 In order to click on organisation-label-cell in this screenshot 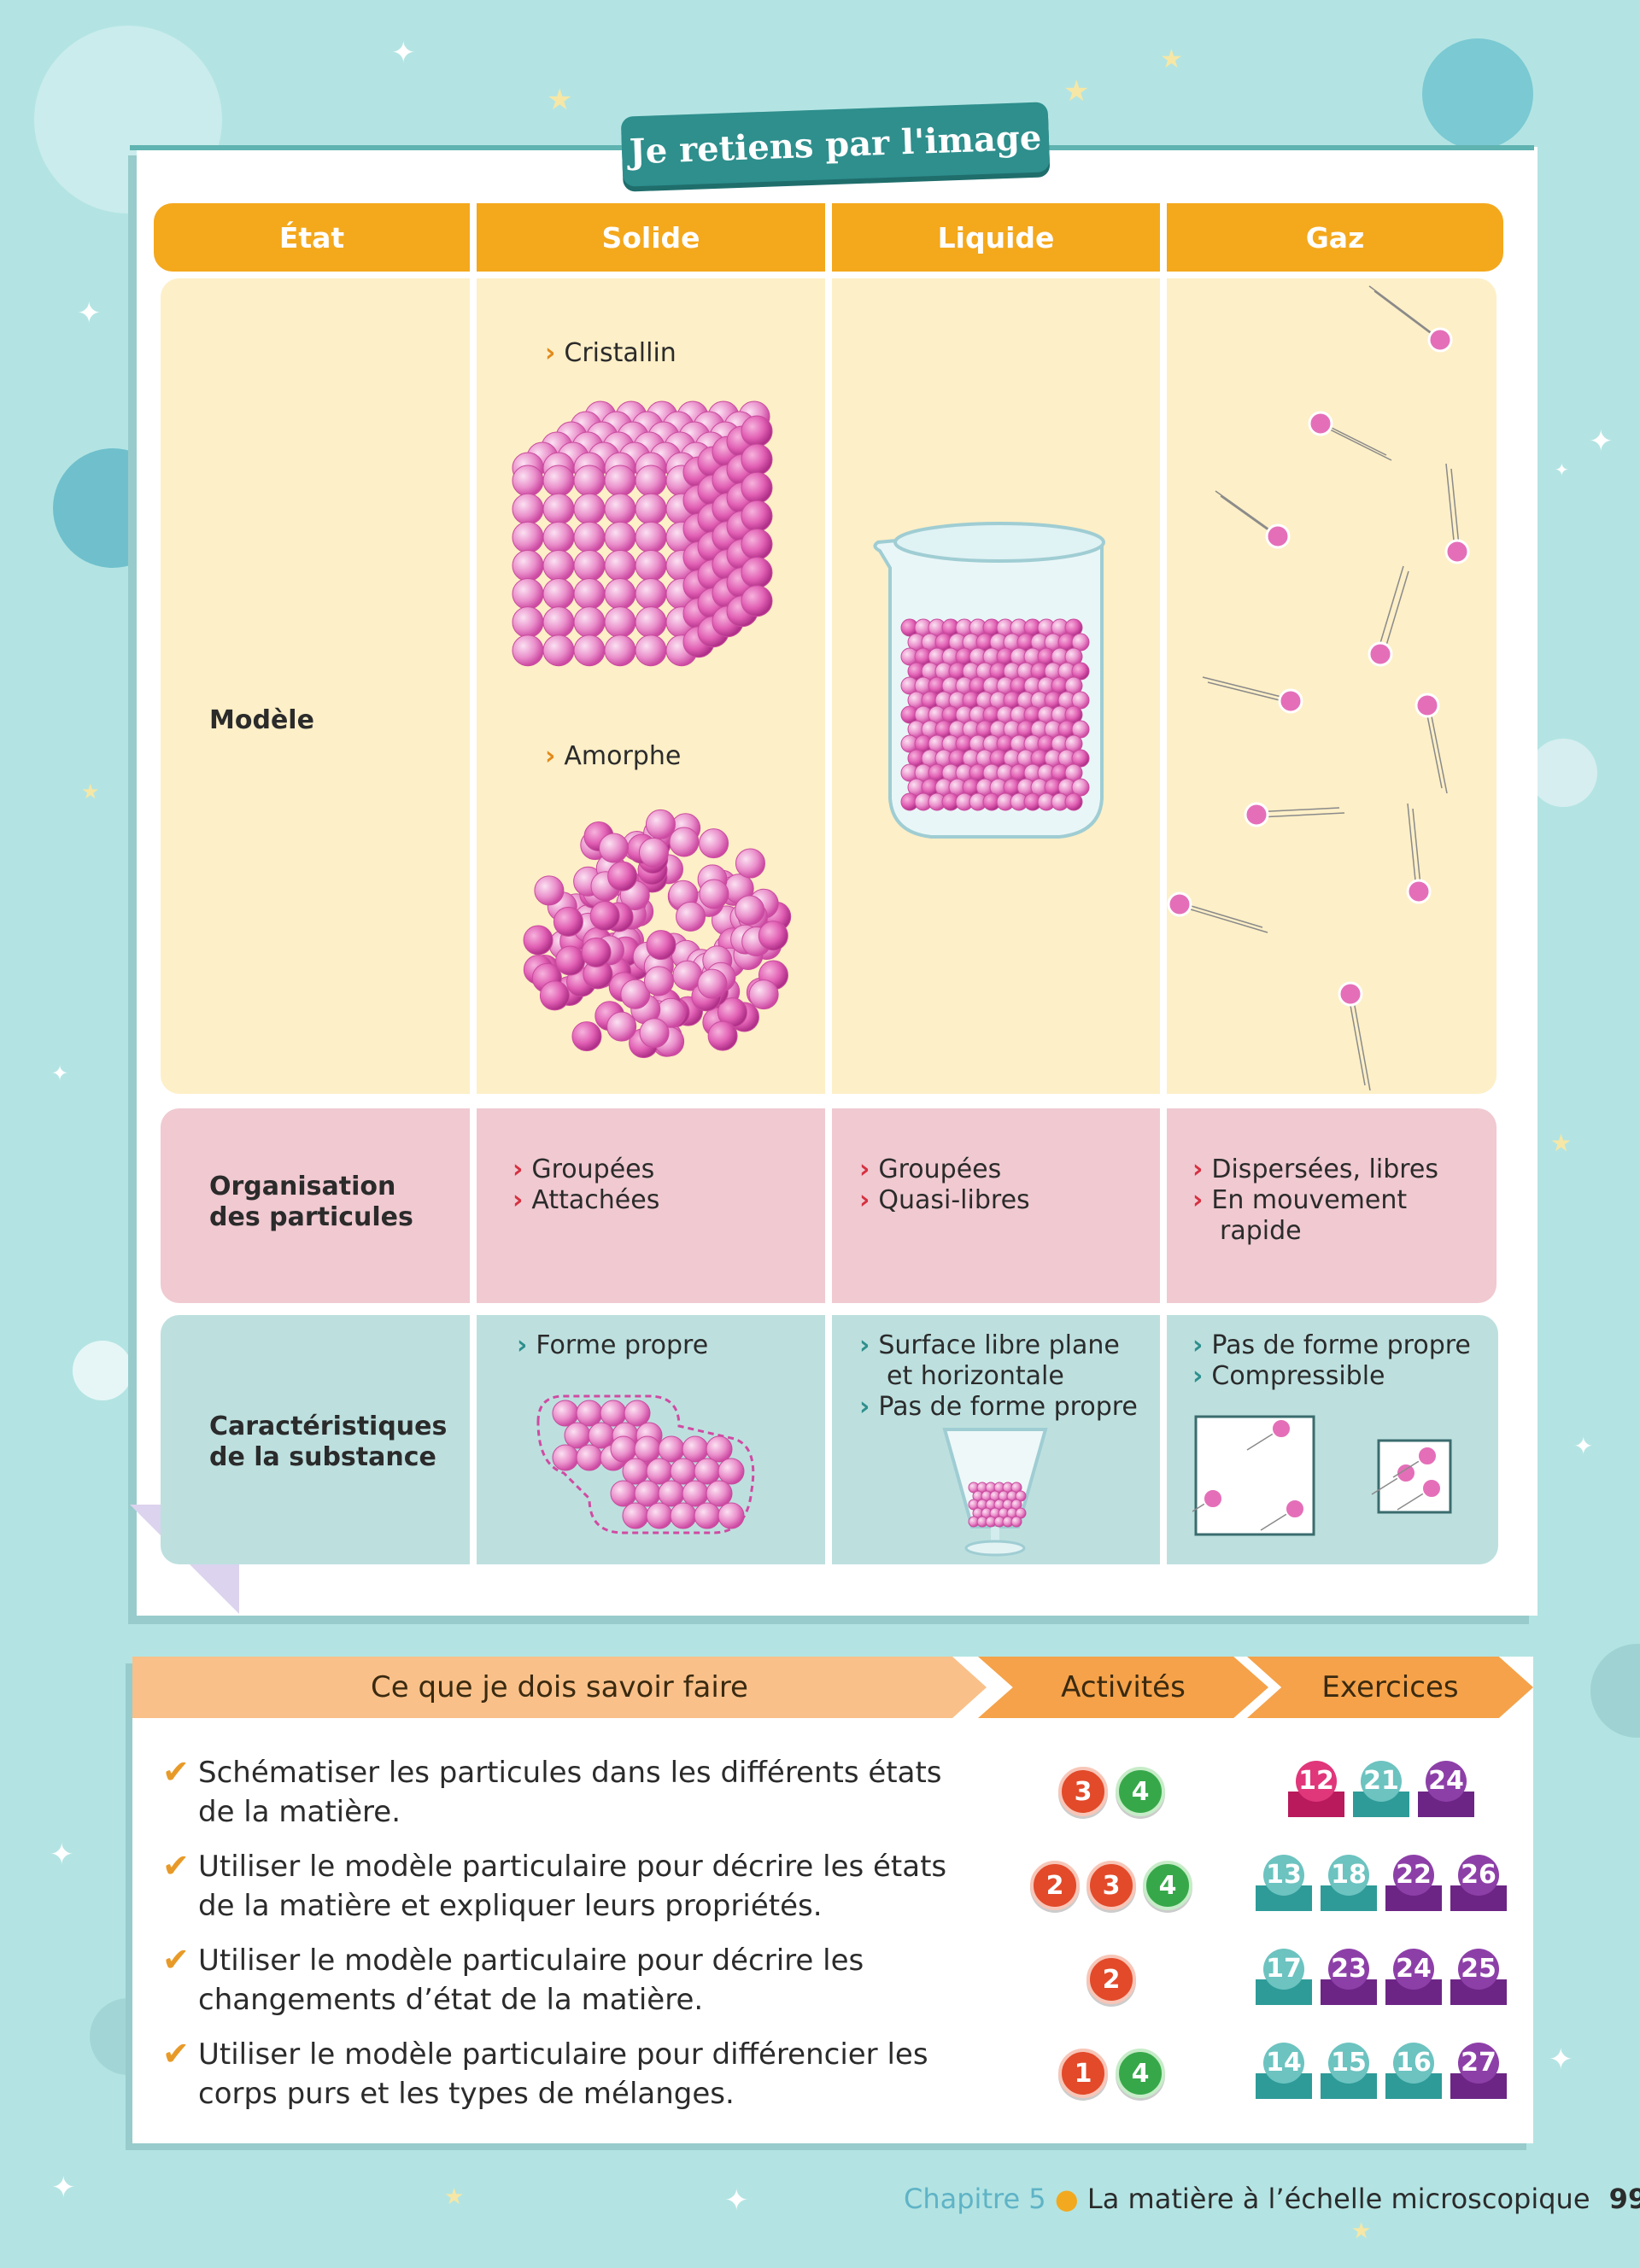, I will do `click(315, 1205)`.